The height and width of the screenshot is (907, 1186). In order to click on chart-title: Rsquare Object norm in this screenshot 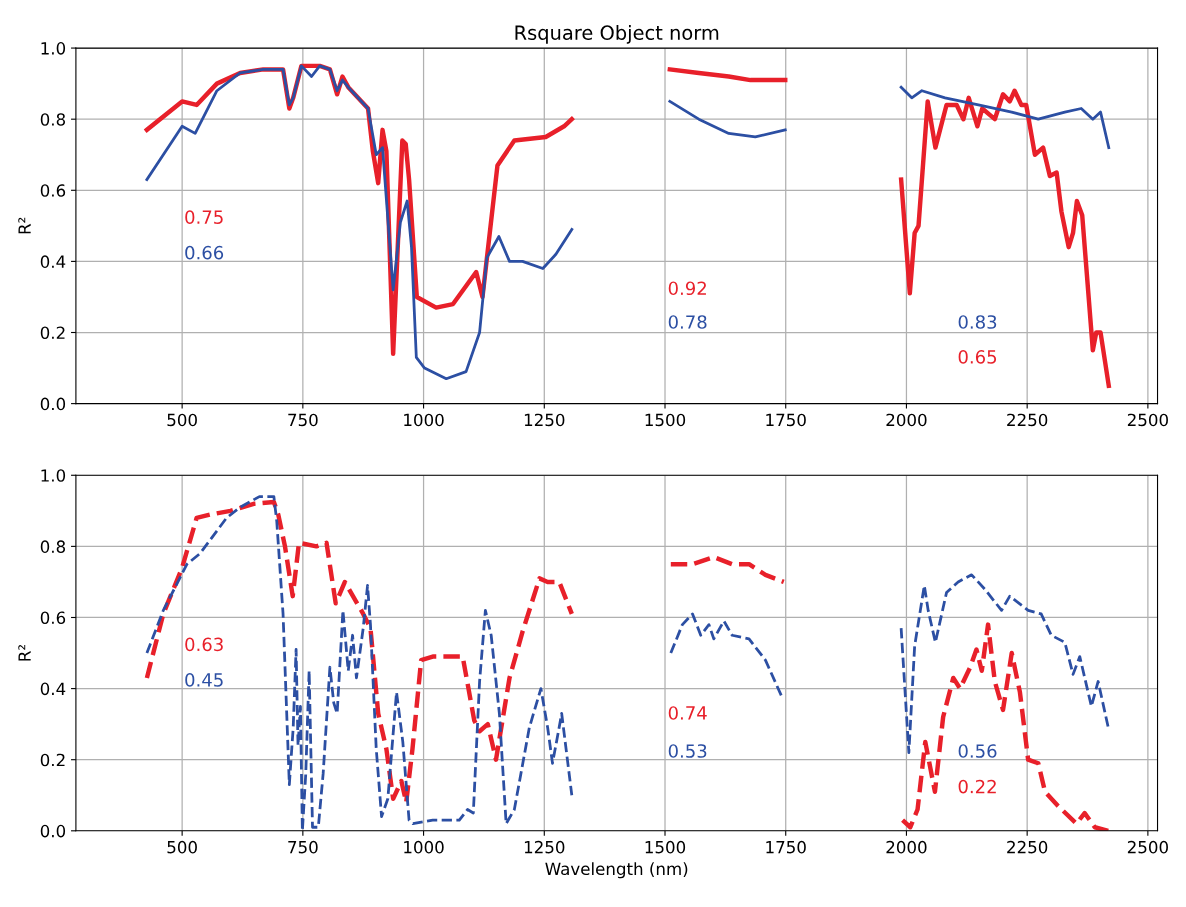, I will do `click(617, 34)`.